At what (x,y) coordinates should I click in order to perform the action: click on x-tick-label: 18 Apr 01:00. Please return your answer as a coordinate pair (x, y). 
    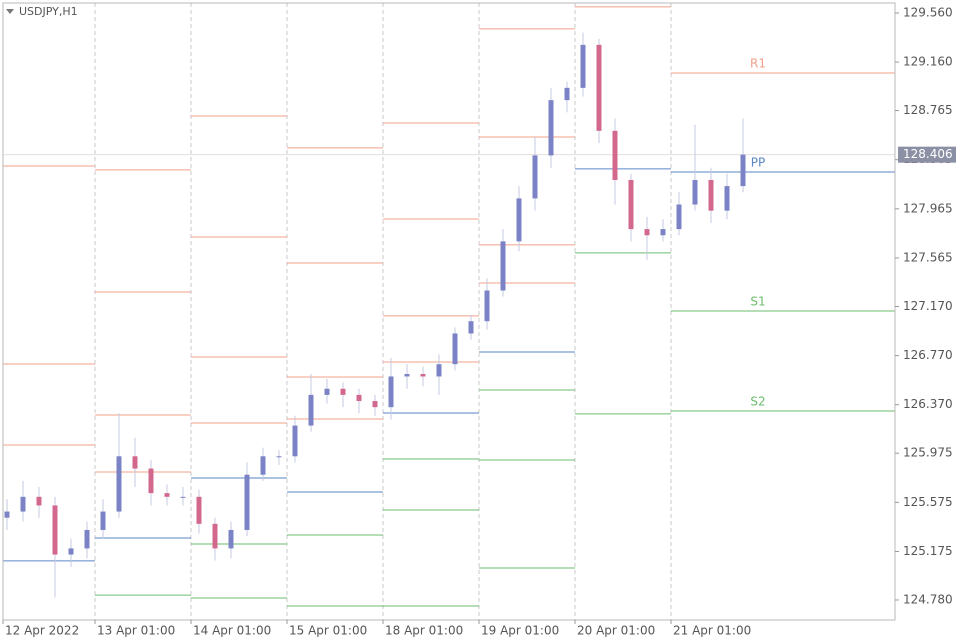
    Looking at the image, I should click on (424, 631).